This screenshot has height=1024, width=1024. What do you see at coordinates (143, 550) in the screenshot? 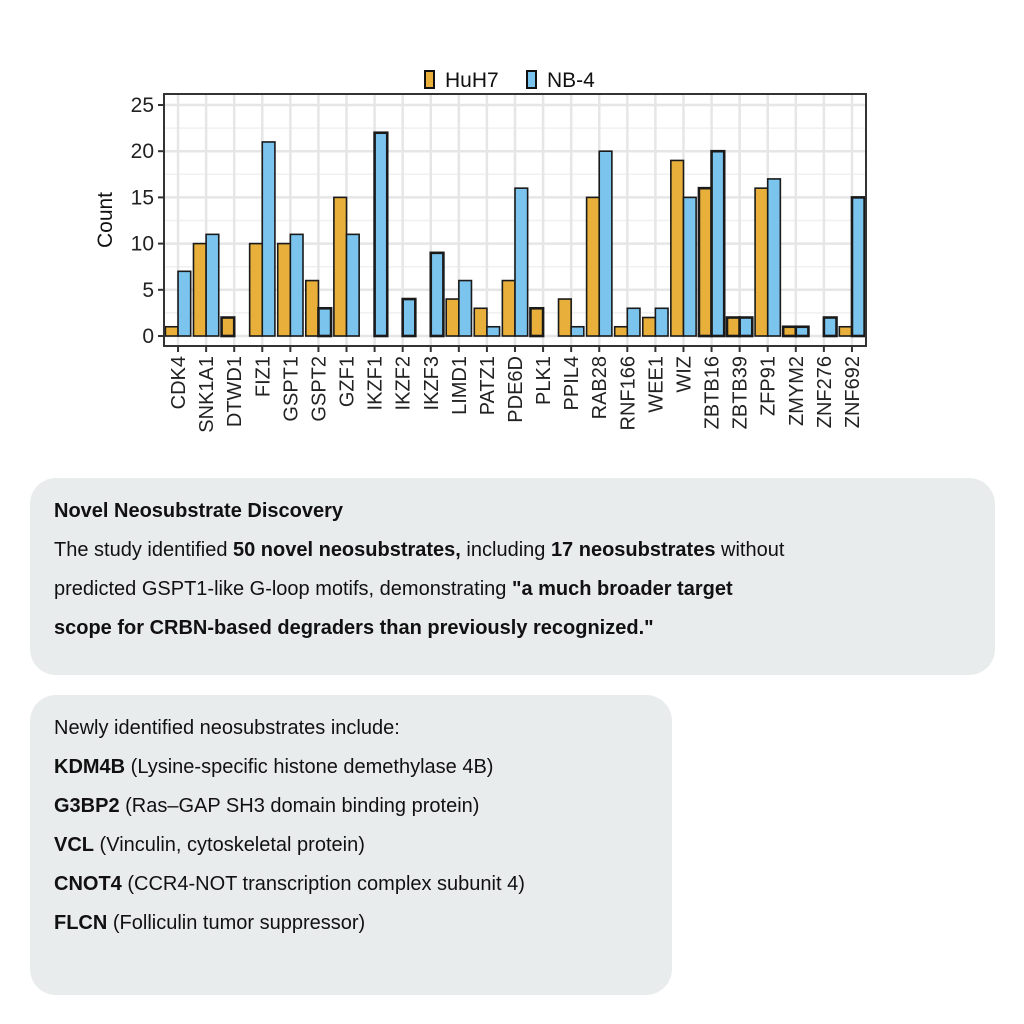
I see `text: The study identified` at bounding box center [143, 550].